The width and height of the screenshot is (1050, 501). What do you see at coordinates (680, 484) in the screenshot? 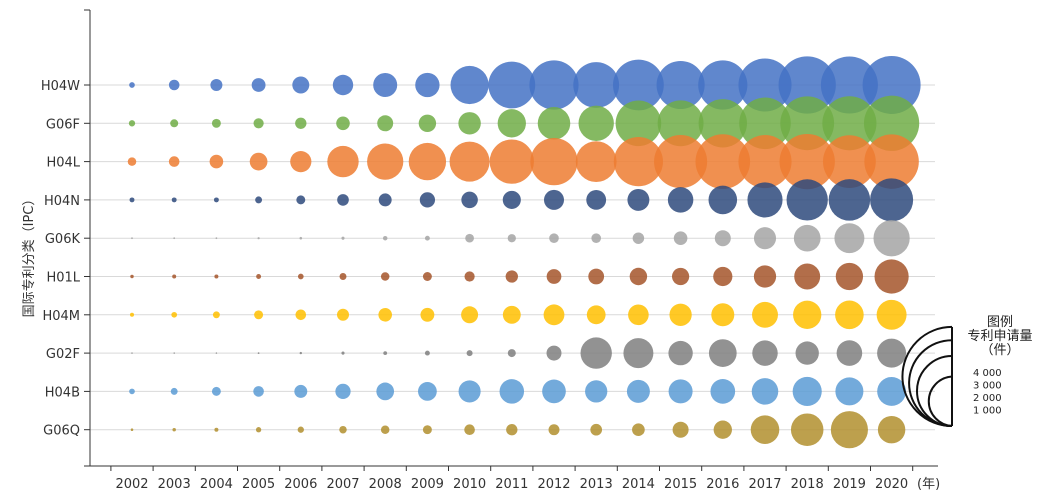
I see `x-tick-label: 2015` at bounding box center [680, 484].